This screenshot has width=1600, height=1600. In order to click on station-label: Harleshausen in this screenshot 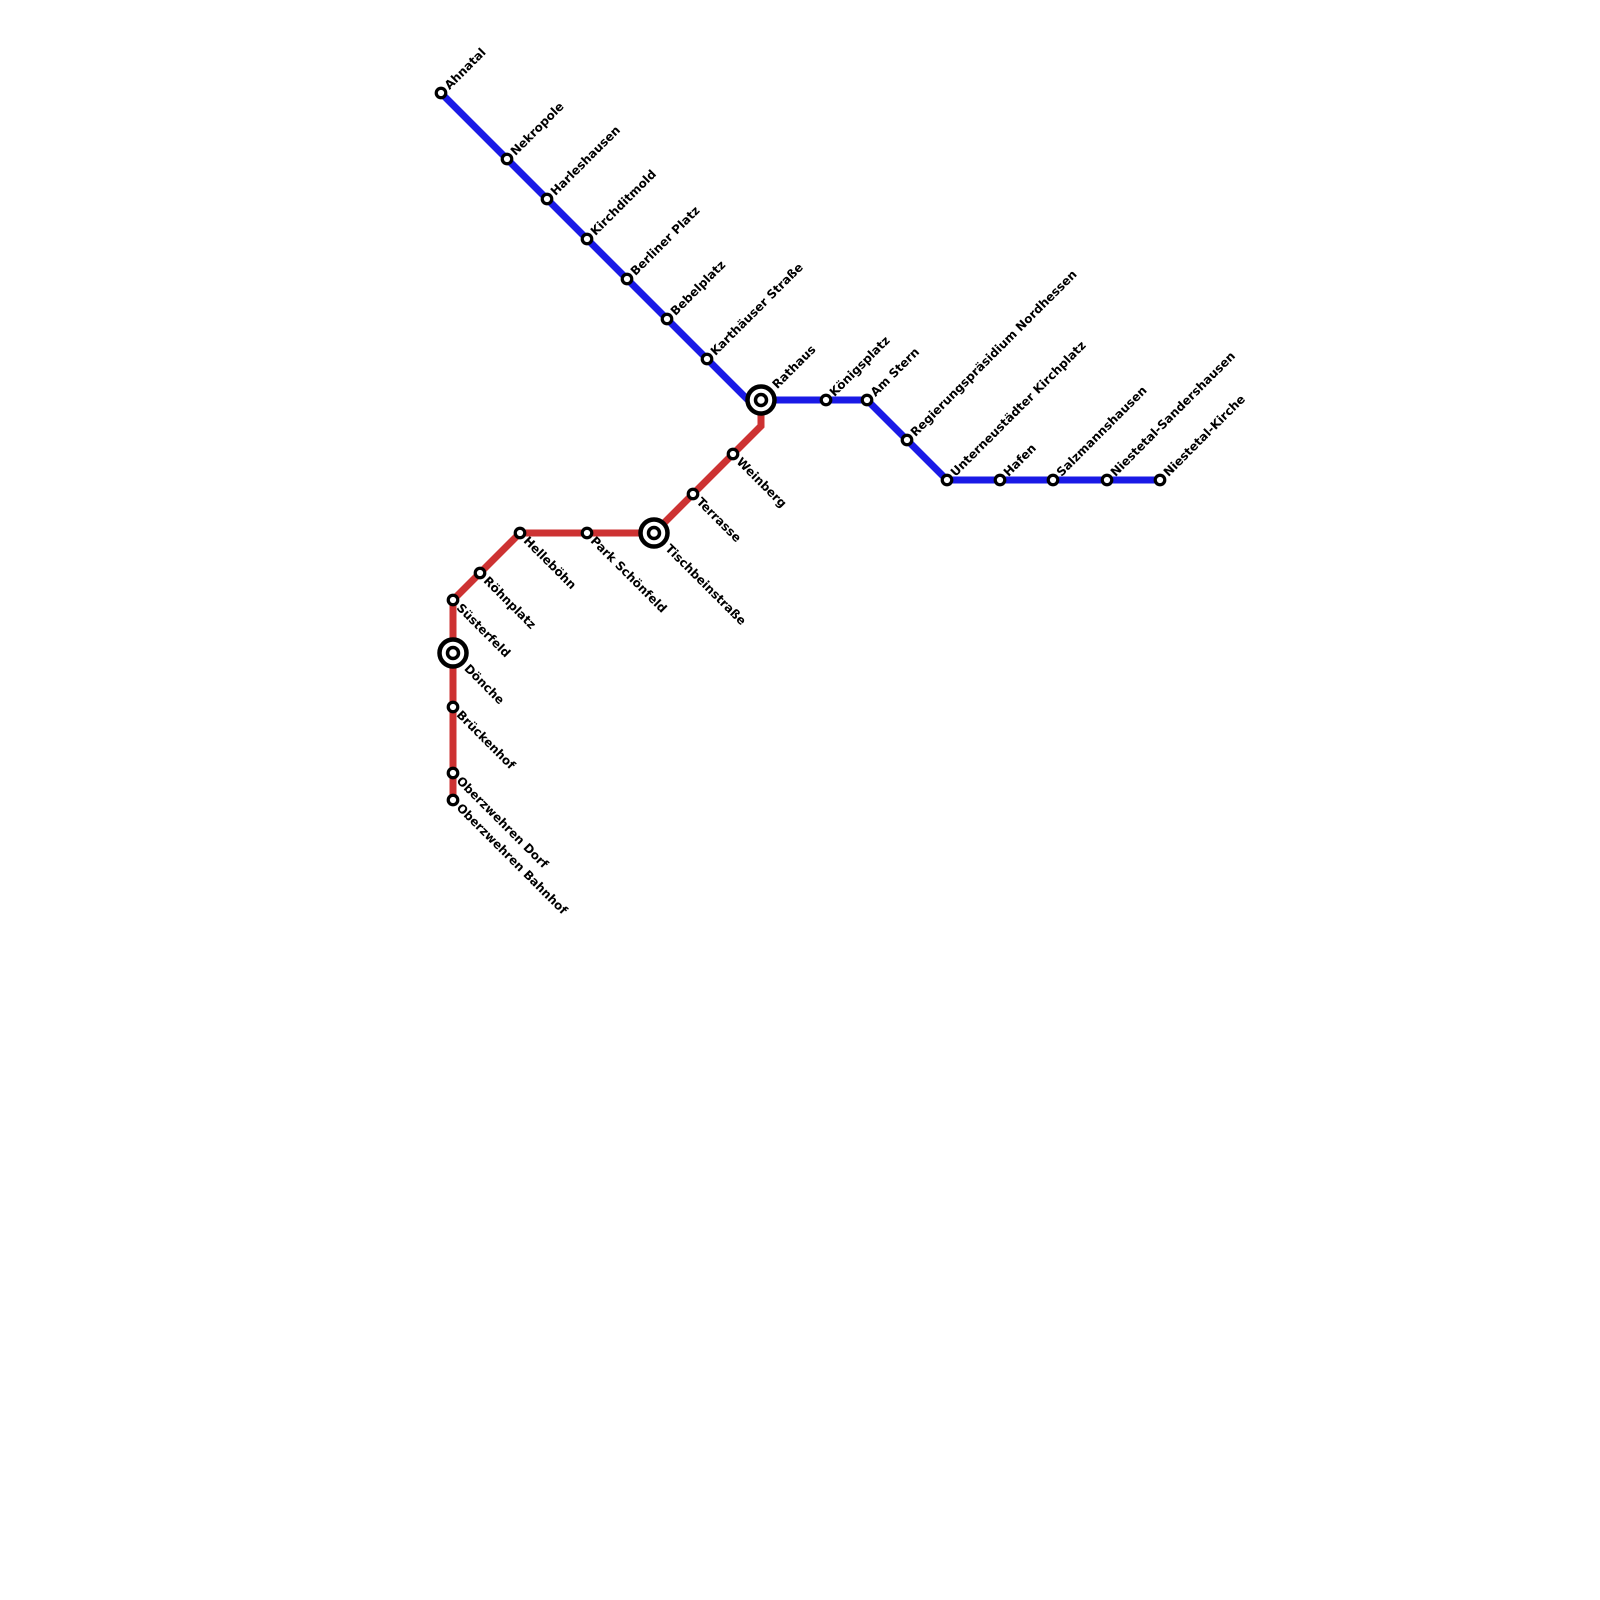, I will do `click(585, 160)`.